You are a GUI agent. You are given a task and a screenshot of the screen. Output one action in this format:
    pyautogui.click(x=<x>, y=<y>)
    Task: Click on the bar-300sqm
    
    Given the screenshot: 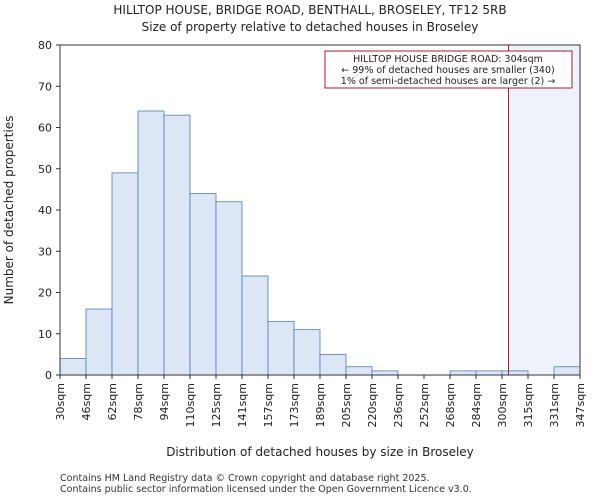 What is the action you would take?
    pyautogui.click(x=515, y=373)
    